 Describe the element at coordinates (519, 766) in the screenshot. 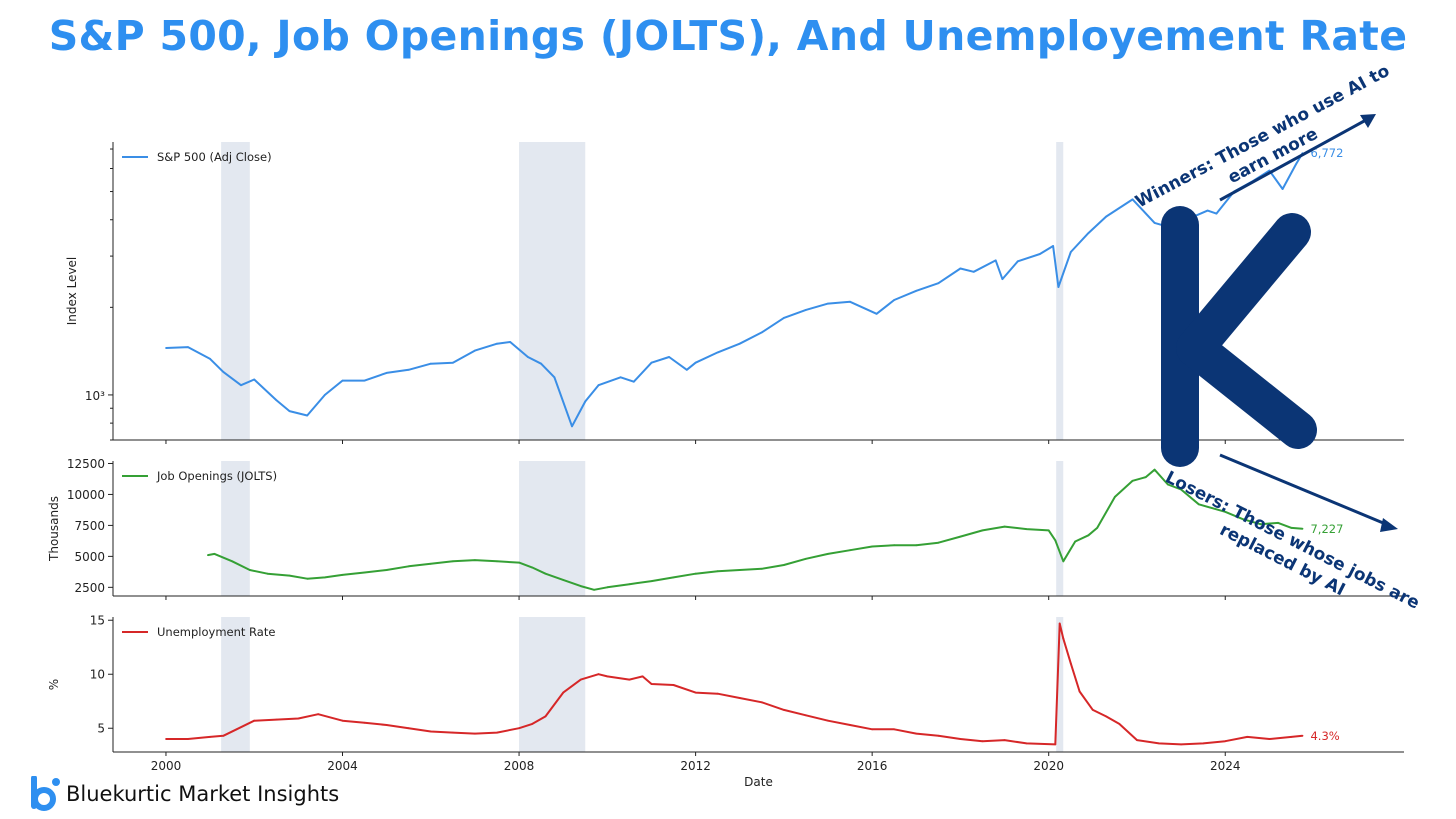

I see `x-tick-label: 2008` at that location.